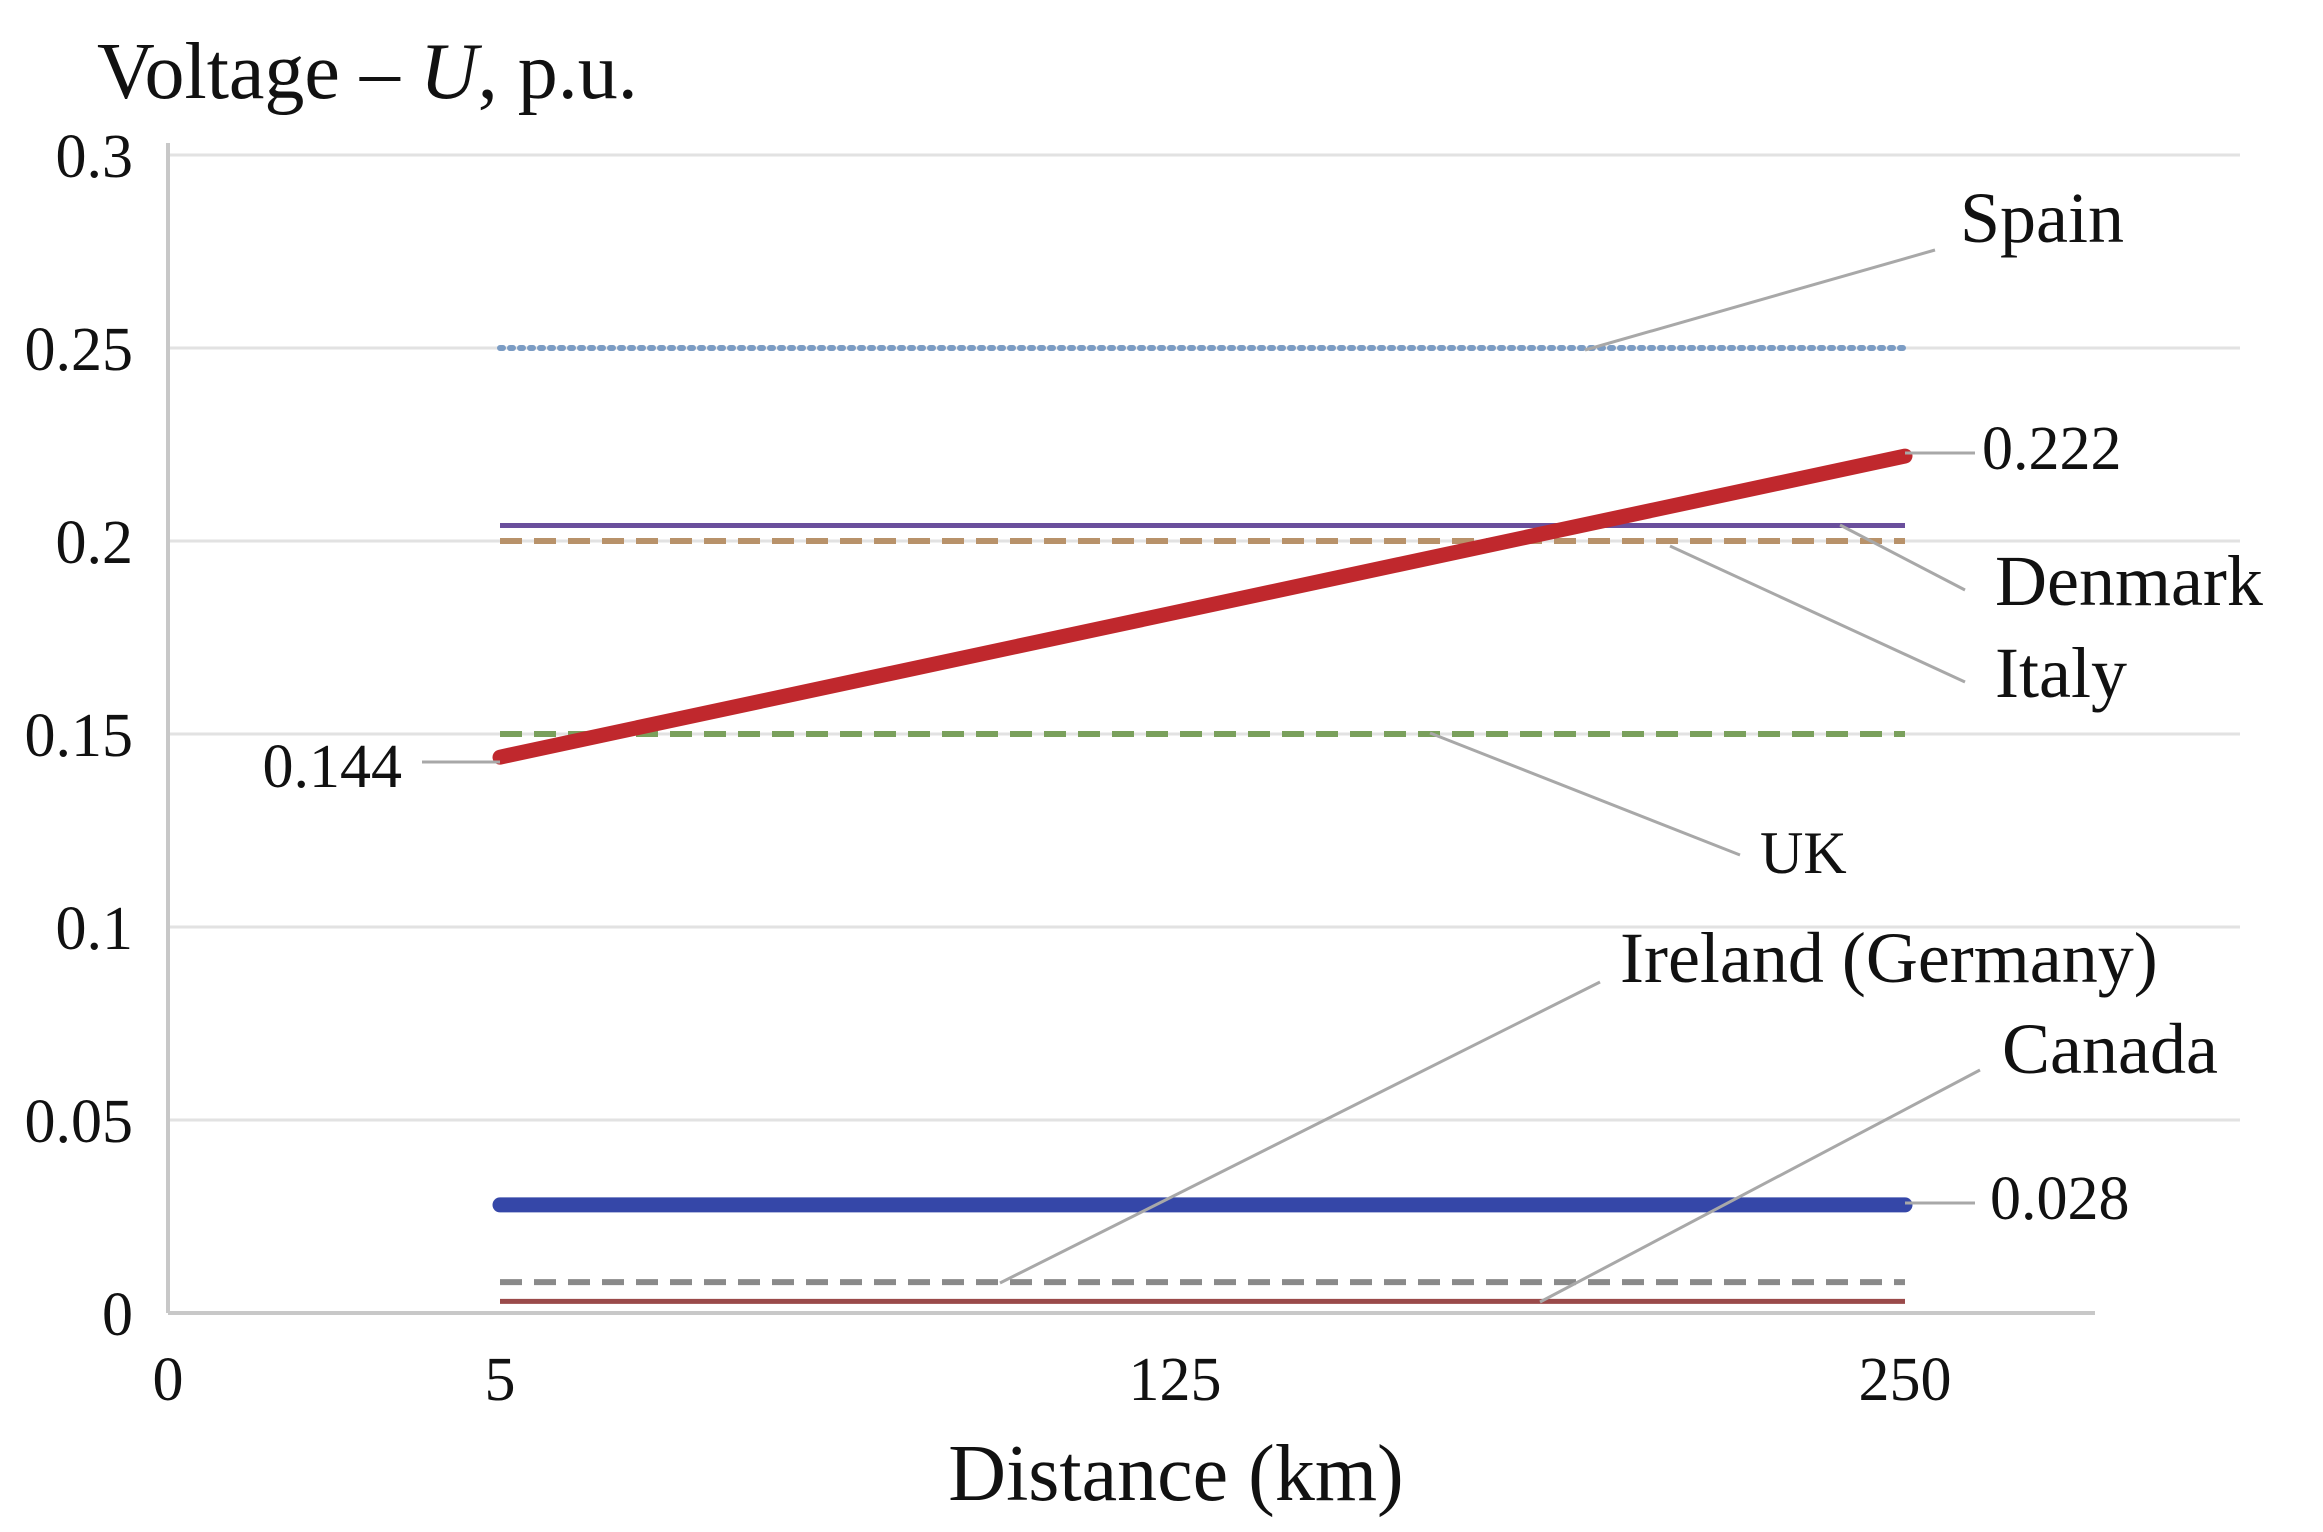  Describe the element at coordinates (95, 929) in the screenshot. I see `y-tick-label: 0.1` at that location.